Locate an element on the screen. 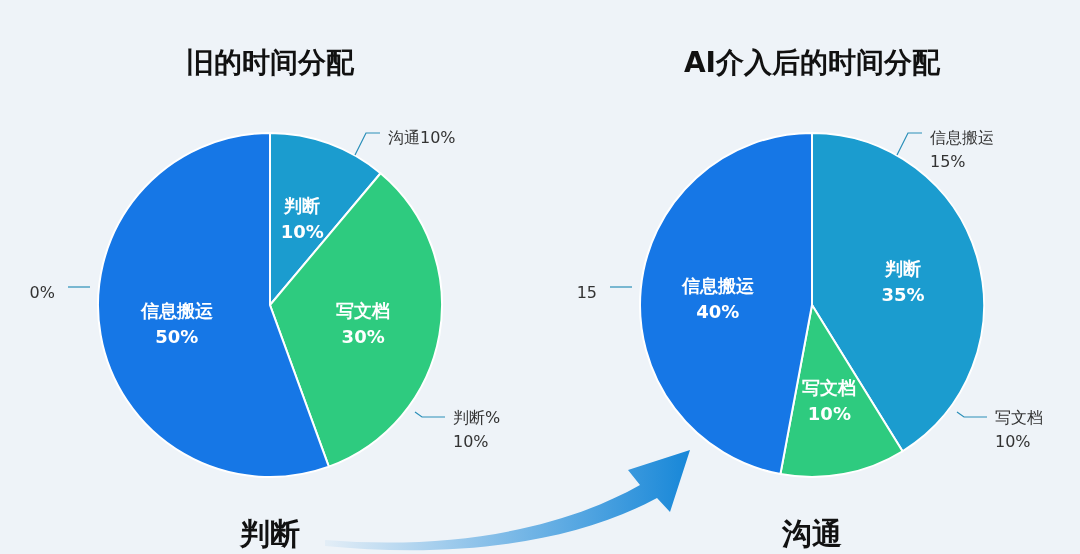 The height and width of the screenshot is (554, 1080). text: 信息搬运 15% is located at coordinates (962, 149).